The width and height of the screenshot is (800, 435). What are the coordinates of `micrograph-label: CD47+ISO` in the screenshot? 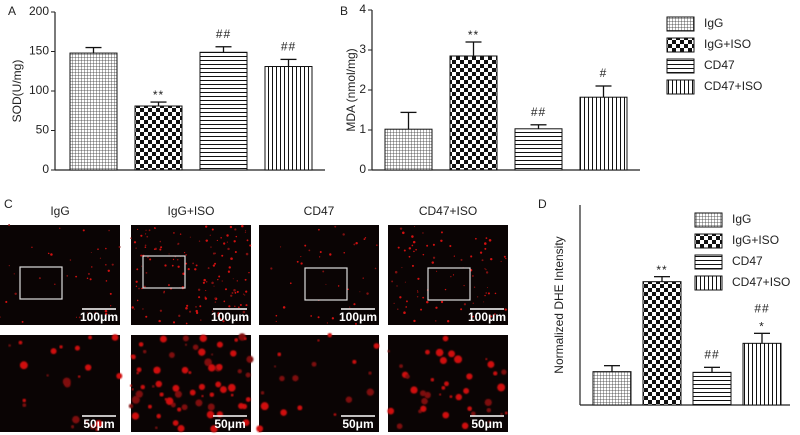 It's located at (448, 211).